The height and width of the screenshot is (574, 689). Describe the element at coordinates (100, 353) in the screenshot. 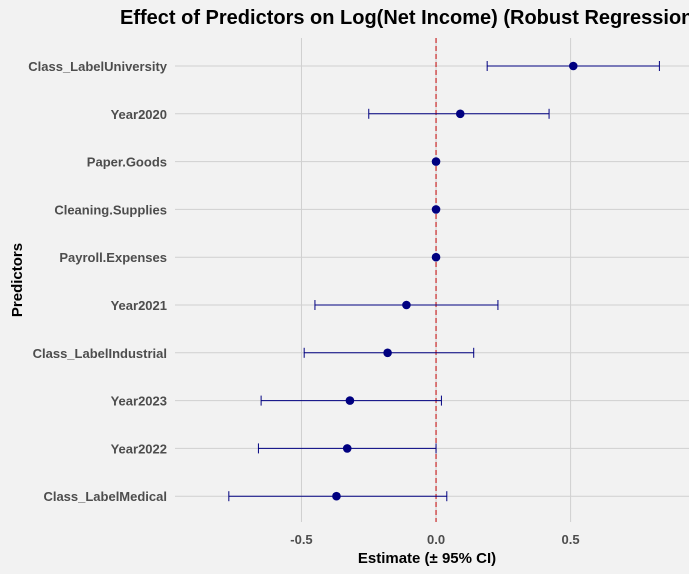

I see `y-tick-label: Class_LabelIndustrial` at that location.